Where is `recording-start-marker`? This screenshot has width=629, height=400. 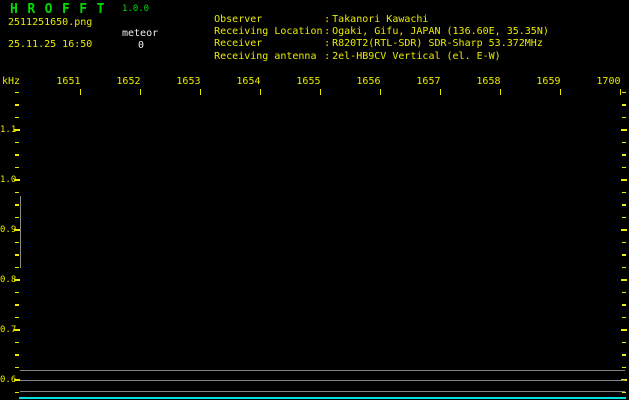
recording-start-marker is located at coordinates (20, 232).